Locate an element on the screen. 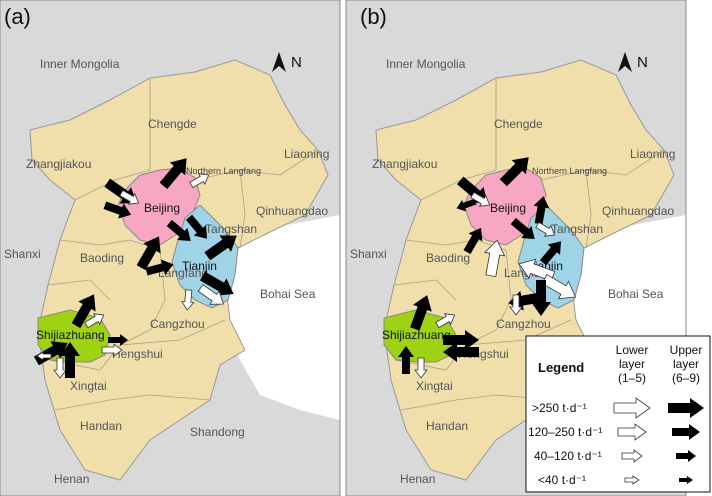  north-arrow-icon: N is located at coordinates (296, 62).